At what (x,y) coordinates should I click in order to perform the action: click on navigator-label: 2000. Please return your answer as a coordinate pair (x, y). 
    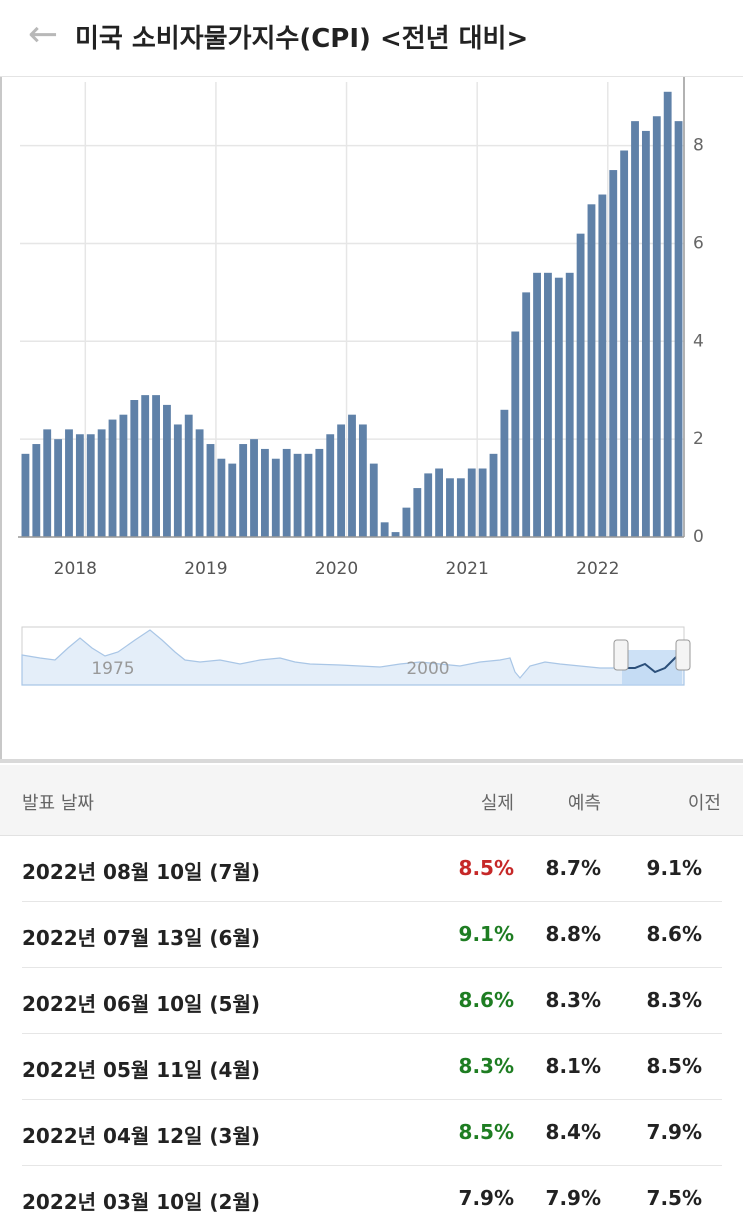
    Looking at the image, I should click on (427, 669).